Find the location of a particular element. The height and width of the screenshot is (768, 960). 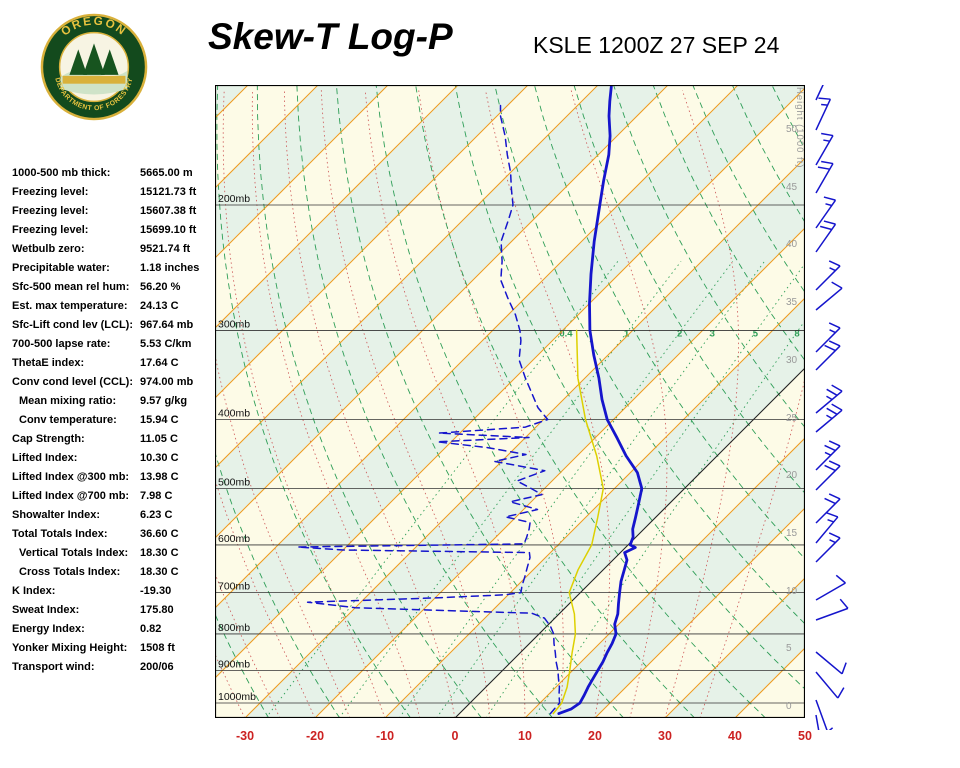

logo-banner is located at coordinates (94, 79).